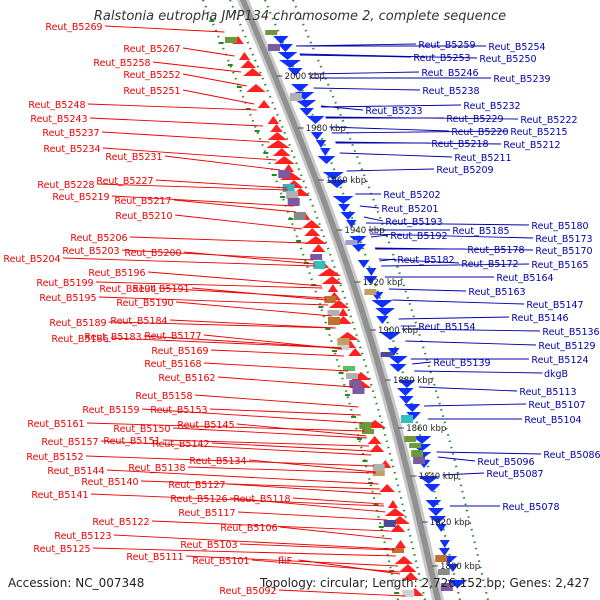 The image size is (600, 600). What do you see at coordinates (365, 231) in the screenshot?
I see `scale-tick-label: 1940 kbp` at bounding box center [365, 231].